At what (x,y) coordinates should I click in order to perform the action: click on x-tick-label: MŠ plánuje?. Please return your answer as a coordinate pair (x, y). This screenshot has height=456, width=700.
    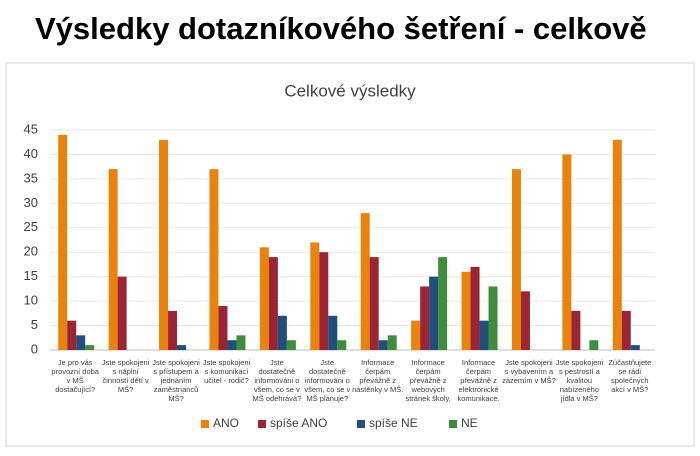
    Looking at the image, I should click on (327, 398).